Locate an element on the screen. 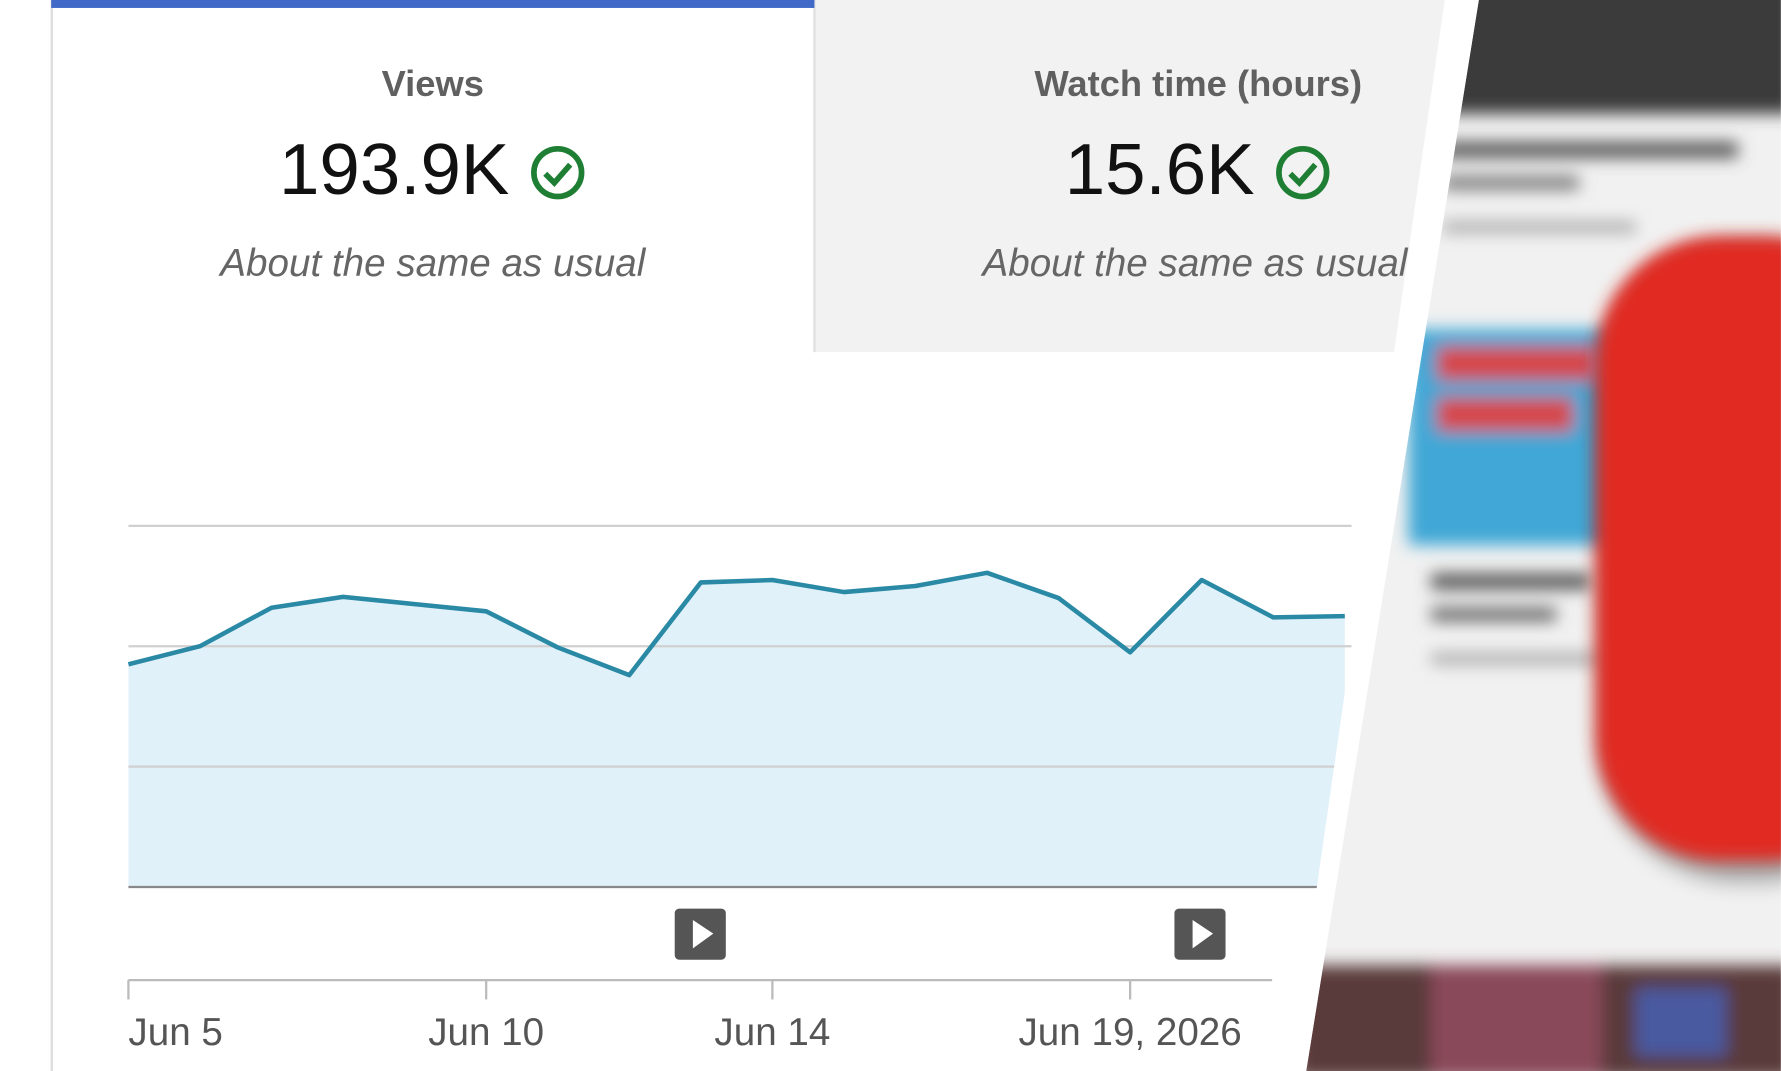 The height and width of the screenshot is (1071, 1781). divider is located at coordinates (1384, 535).